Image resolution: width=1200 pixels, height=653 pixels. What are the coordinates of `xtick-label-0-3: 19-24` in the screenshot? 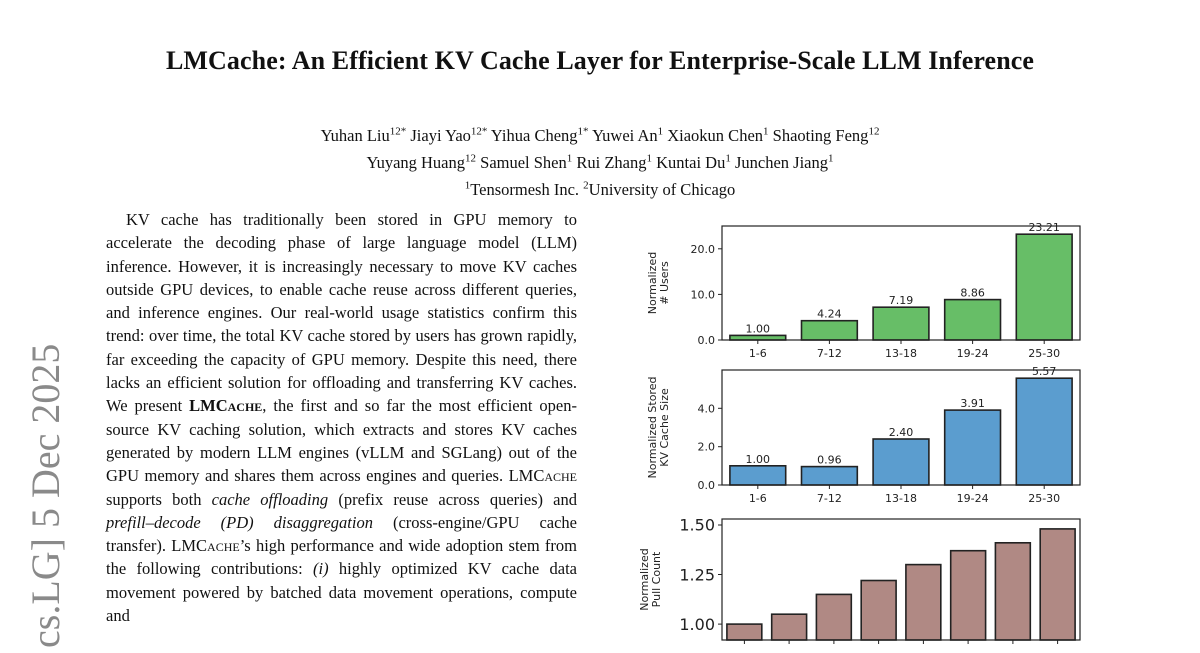 It's located at (973, 353).